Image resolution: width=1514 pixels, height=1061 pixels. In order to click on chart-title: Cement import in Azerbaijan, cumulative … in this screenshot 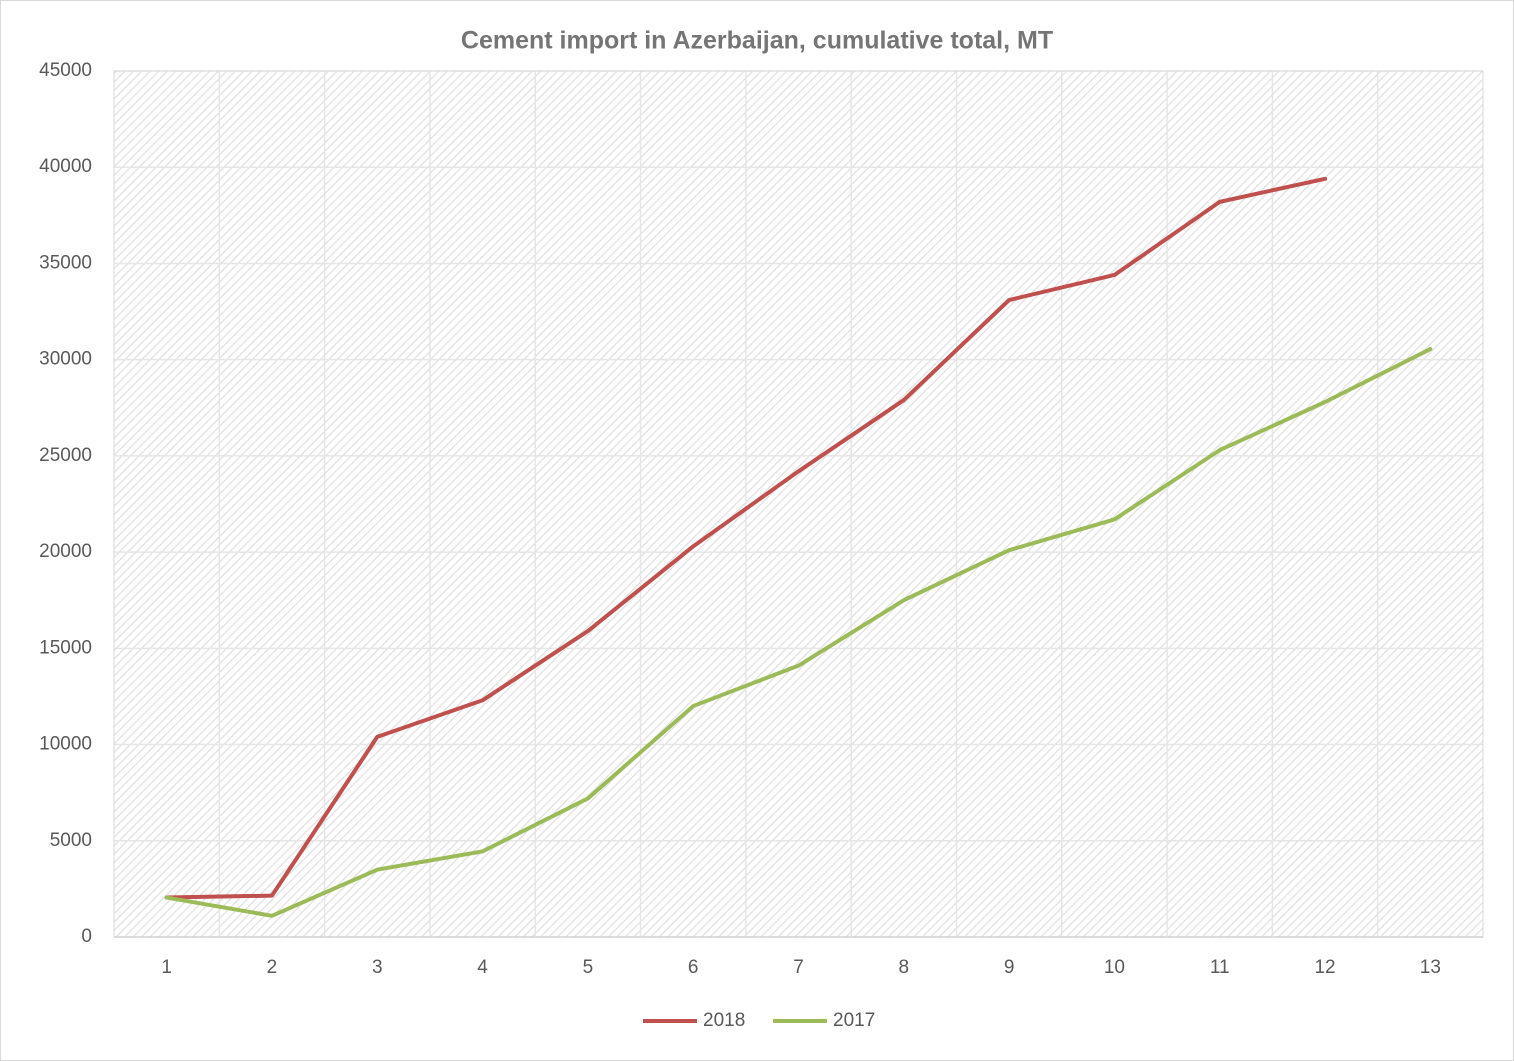, I will do `click(757, 41)`.